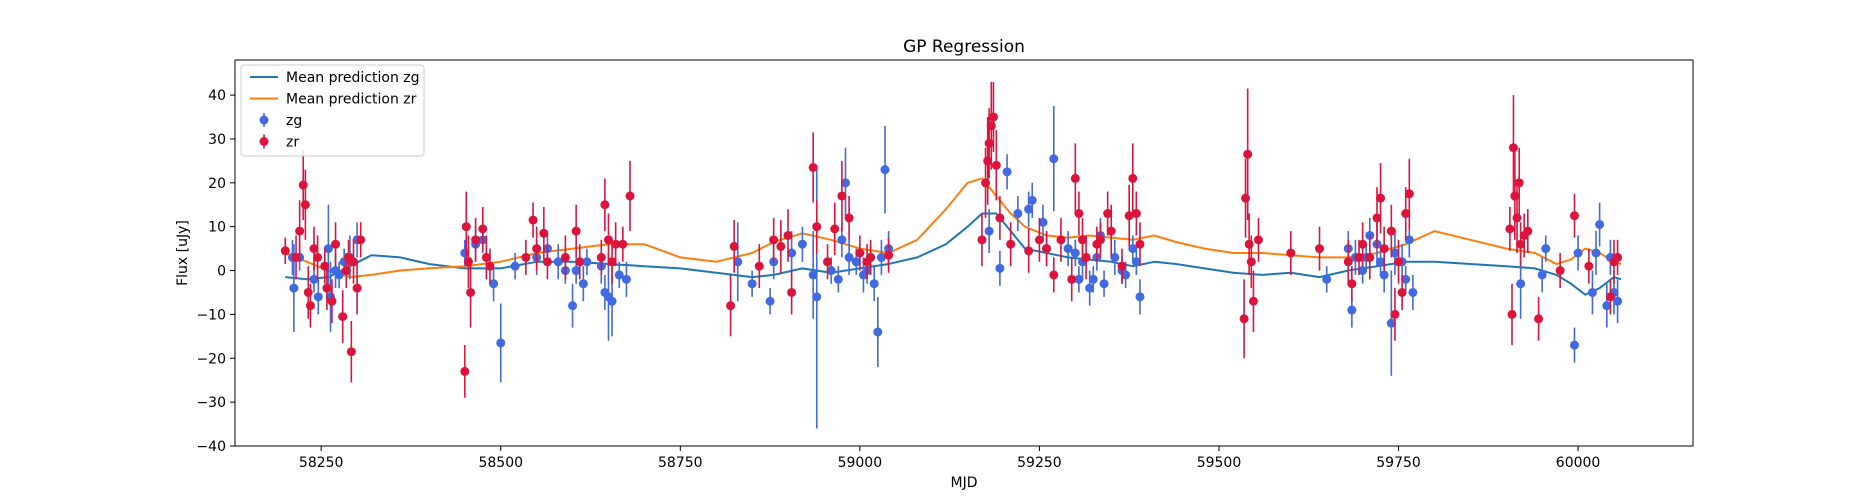 This screenshot has height=500, width=1875. What do you see at coordinates (964, 483) in the screenshot?
I see `x-axis-label: MJD` at bounding box center [964, 483].